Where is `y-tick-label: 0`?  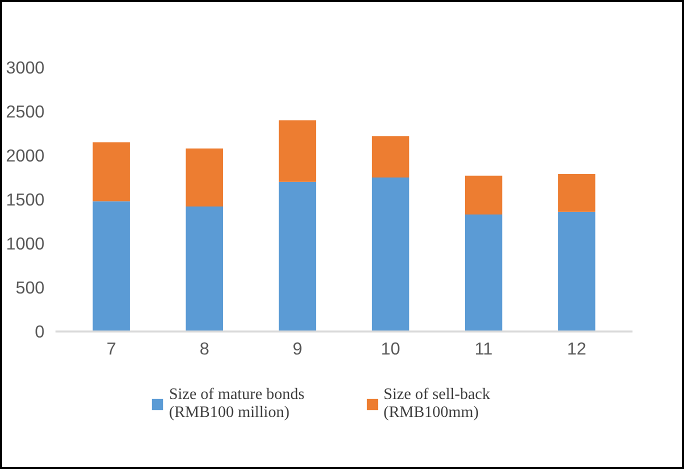 y-tick-label: 0 is located at coordinates (39, 332).